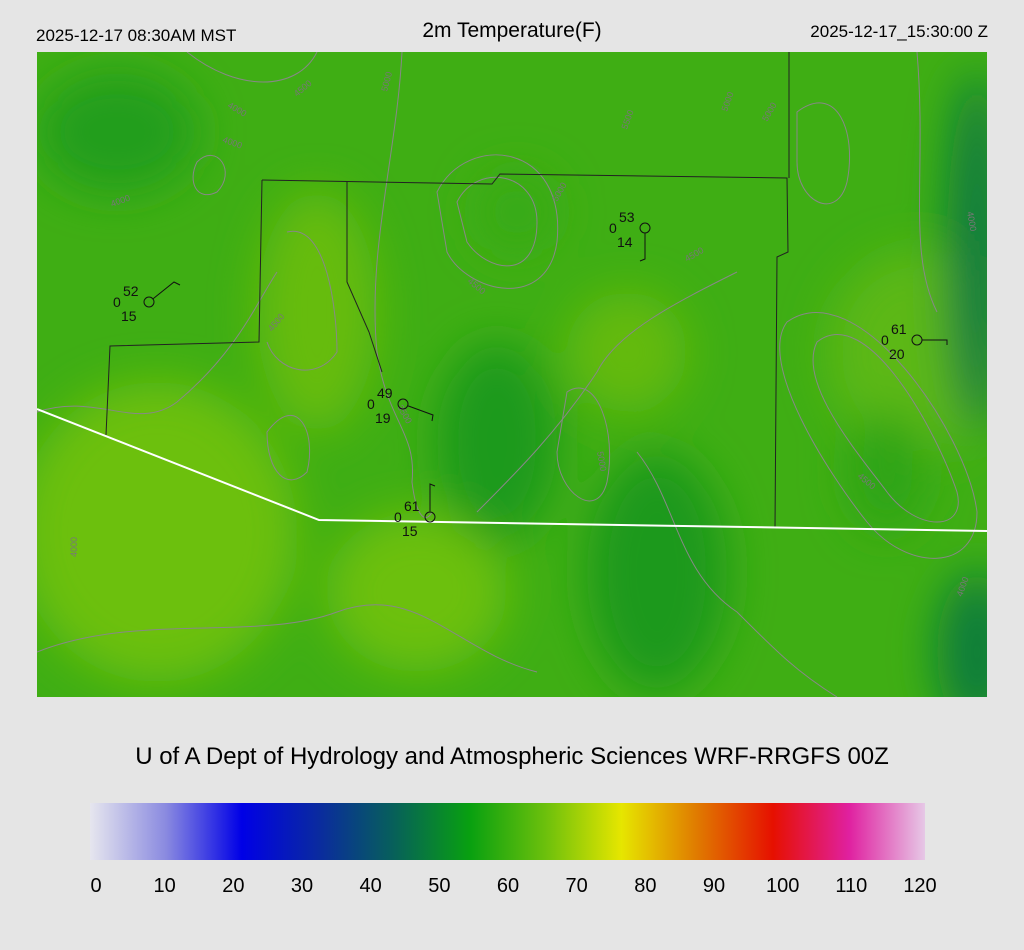 This screenshot has width=1024, height=950. What do you see at coordinates (714, 886) in the screenshot?
I see `colorbar-tick-label: 90` at bounding box center [714, 886].